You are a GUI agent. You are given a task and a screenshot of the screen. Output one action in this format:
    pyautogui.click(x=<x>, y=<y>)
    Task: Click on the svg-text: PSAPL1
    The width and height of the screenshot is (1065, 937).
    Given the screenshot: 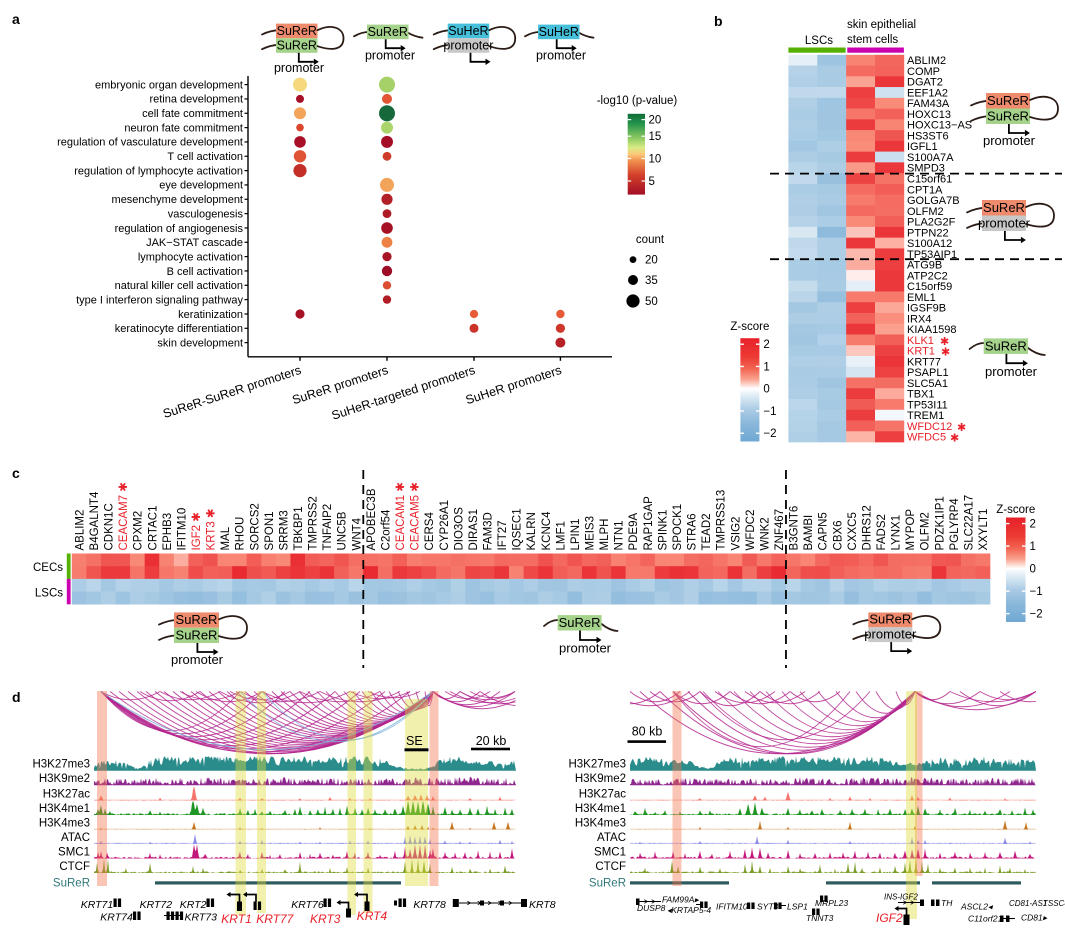 What is the action you would take?
    pyautogui.click(x=928, y=373)
    